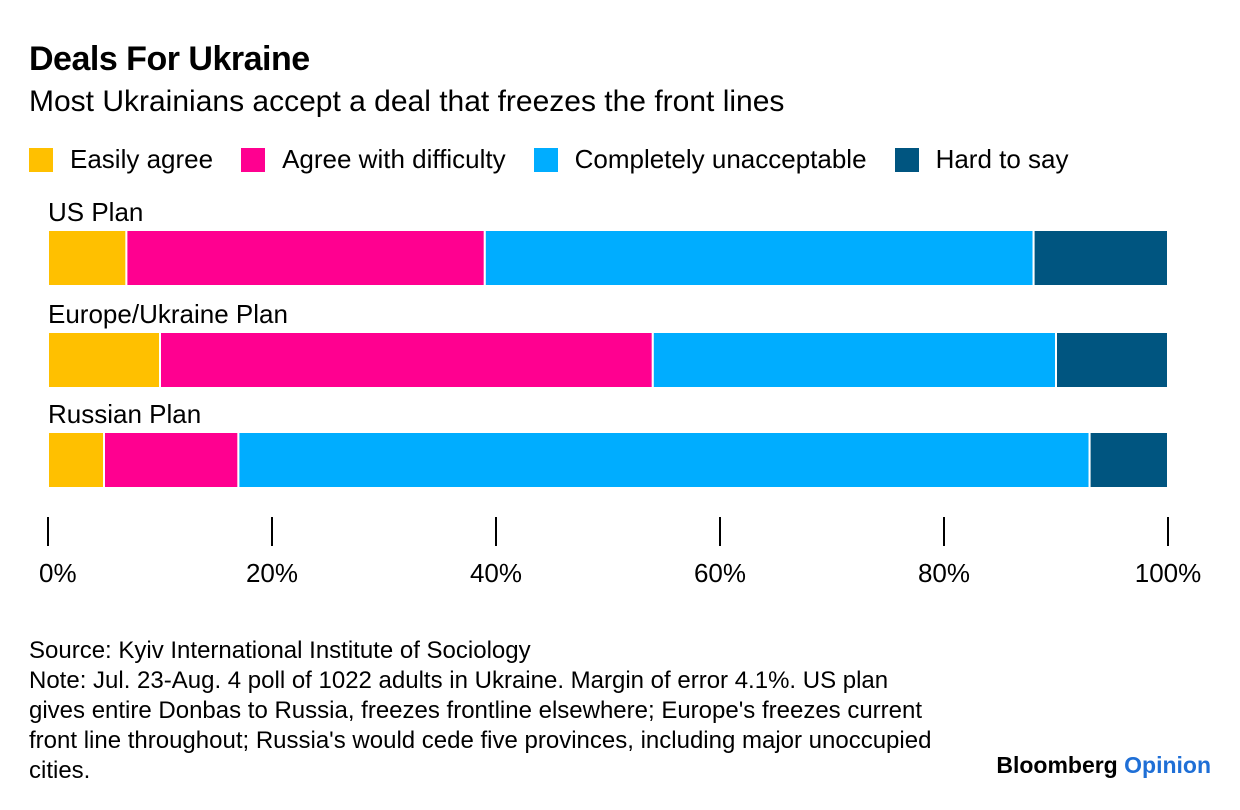 This screenshot has width=1240, height=810. What do you see at coordinates (124, 414) in the screenshot?
I see `category-label: Russian Plan` at bounding box center [124, 414].